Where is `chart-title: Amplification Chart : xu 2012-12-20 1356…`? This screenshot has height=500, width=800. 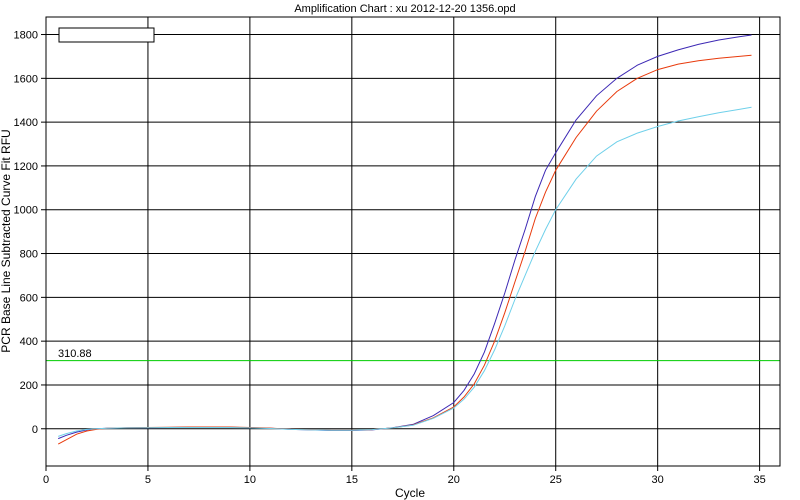
chart-title: Amplification Chart : xu 2012-12-20 1356… is located at coordinates (404, 9).